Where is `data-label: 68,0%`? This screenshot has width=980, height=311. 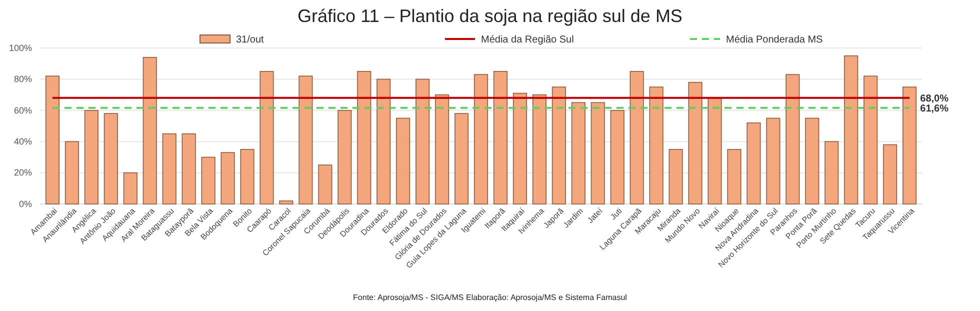
data-label: 68,0% is located at coordinates (934, 98).